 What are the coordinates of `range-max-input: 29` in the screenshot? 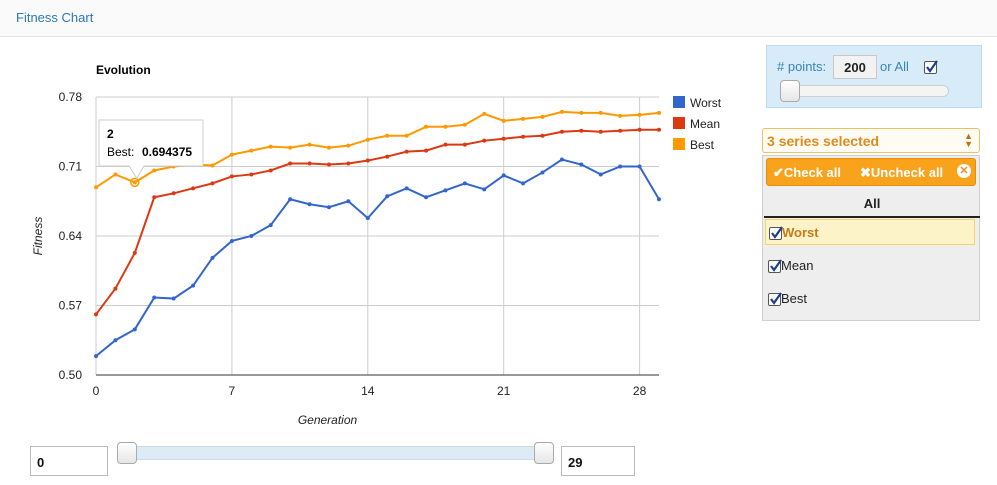 It's located at (598, 461).